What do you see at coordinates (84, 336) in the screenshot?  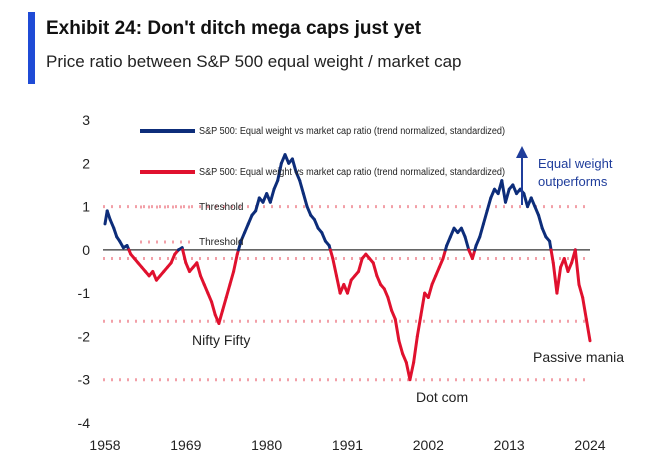 I see `y-tick-label: -2` at bounding box center [84, 336].